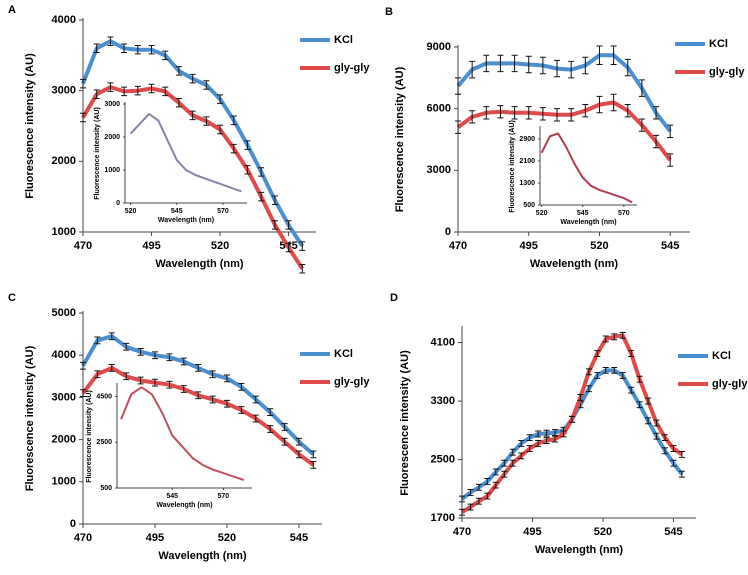 The width and height of the screenshot is (748, 575). I want to click on y-tick-label: 2000, so click(112, 137).